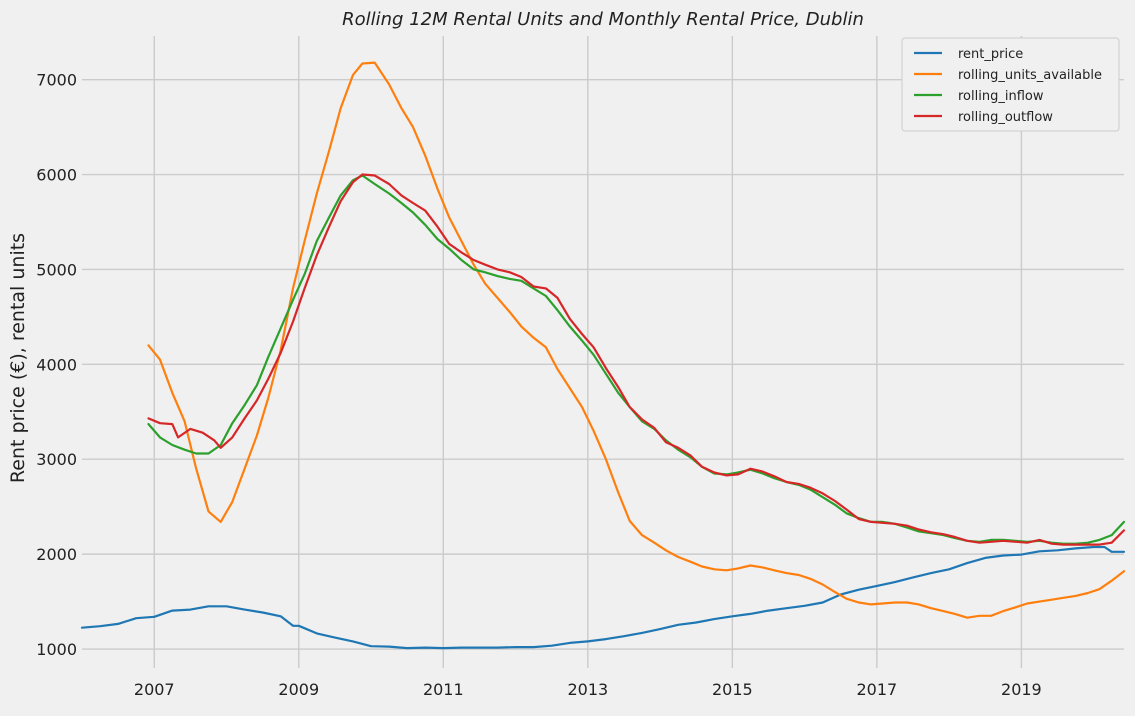  I want to click on x-tick-label: 2013, so click(587, 689).